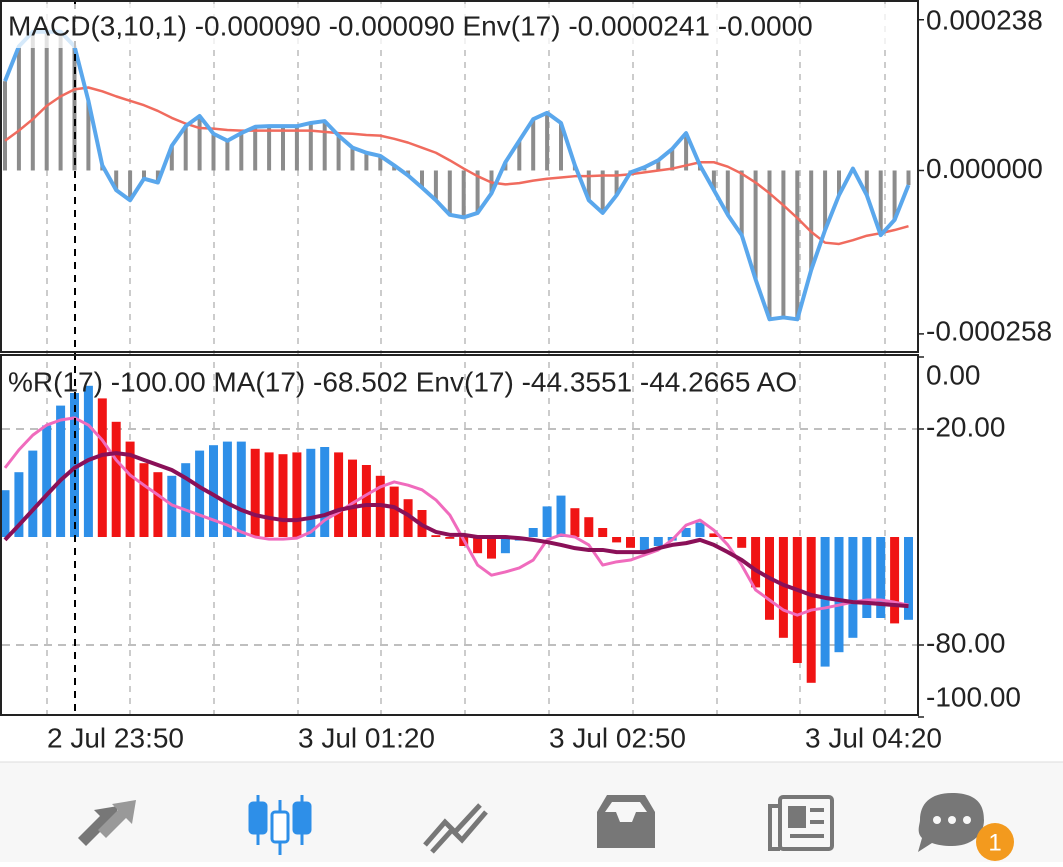 The image size is (1063, 867). I want to click on y-tick-label: 0.000238, so click(984, 19).